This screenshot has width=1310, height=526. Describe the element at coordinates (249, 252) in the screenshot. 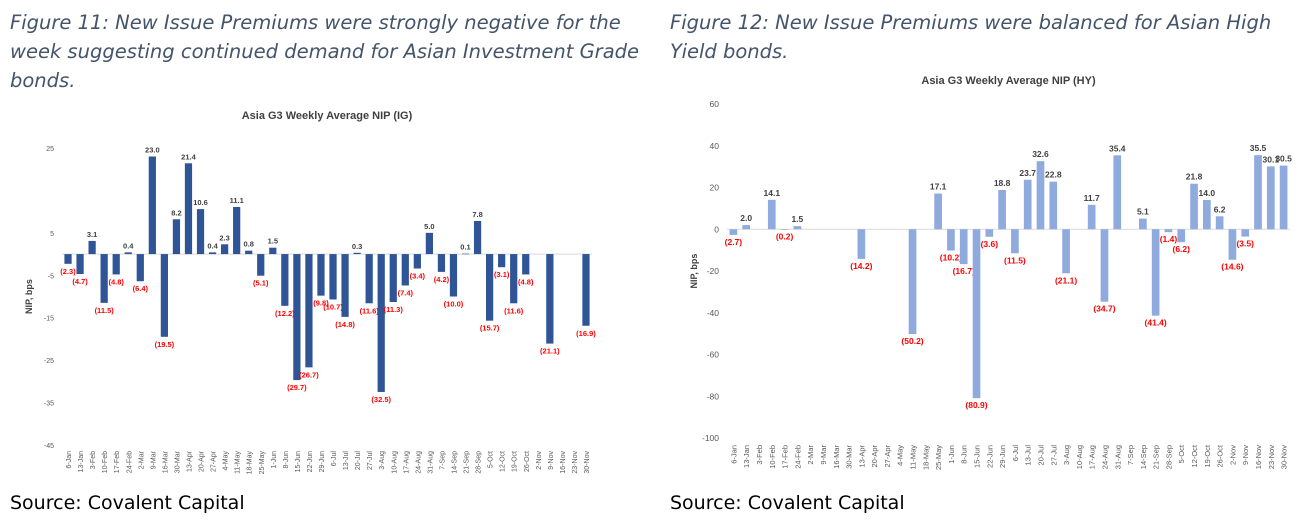

I see `bar-18-May` at that location.